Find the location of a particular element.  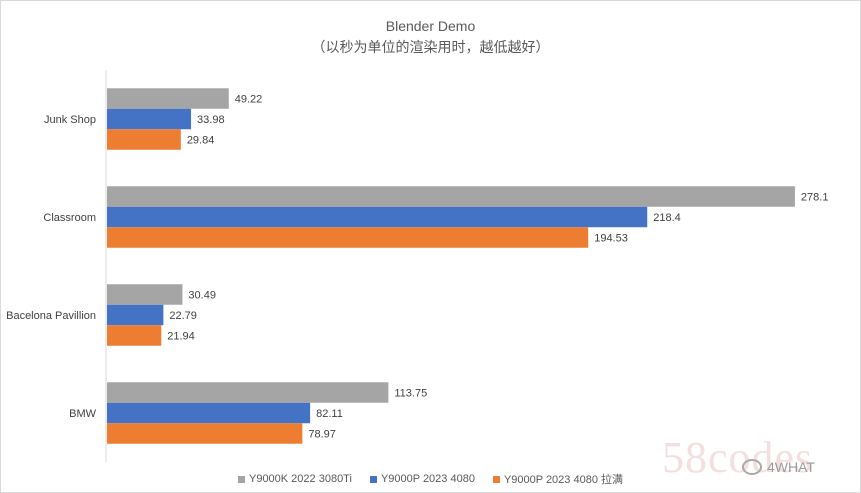

data-label: 194.53 is located at coordinates (611, 239).